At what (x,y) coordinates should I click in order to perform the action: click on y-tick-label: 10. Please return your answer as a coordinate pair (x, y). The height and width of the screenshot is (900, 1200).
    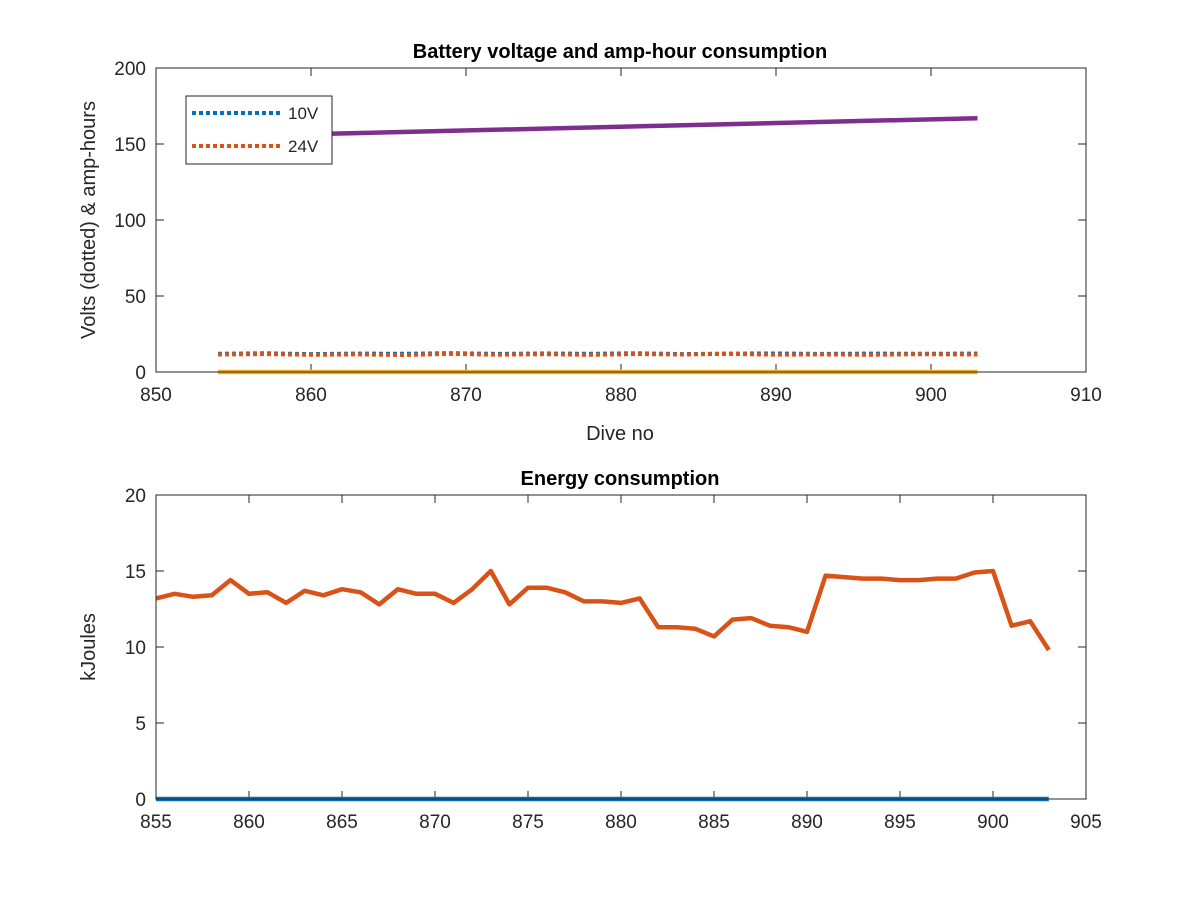
    Looking at the image, I should click on (135, 648).